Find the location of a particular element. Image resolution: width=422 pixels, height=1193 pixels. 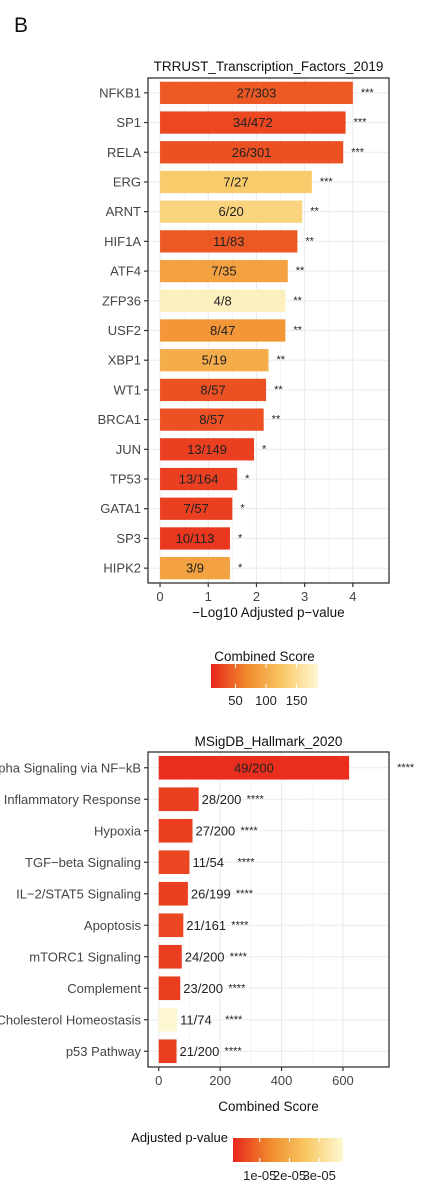

trrust-significance-7: ** is located at coordinates (300, 271).